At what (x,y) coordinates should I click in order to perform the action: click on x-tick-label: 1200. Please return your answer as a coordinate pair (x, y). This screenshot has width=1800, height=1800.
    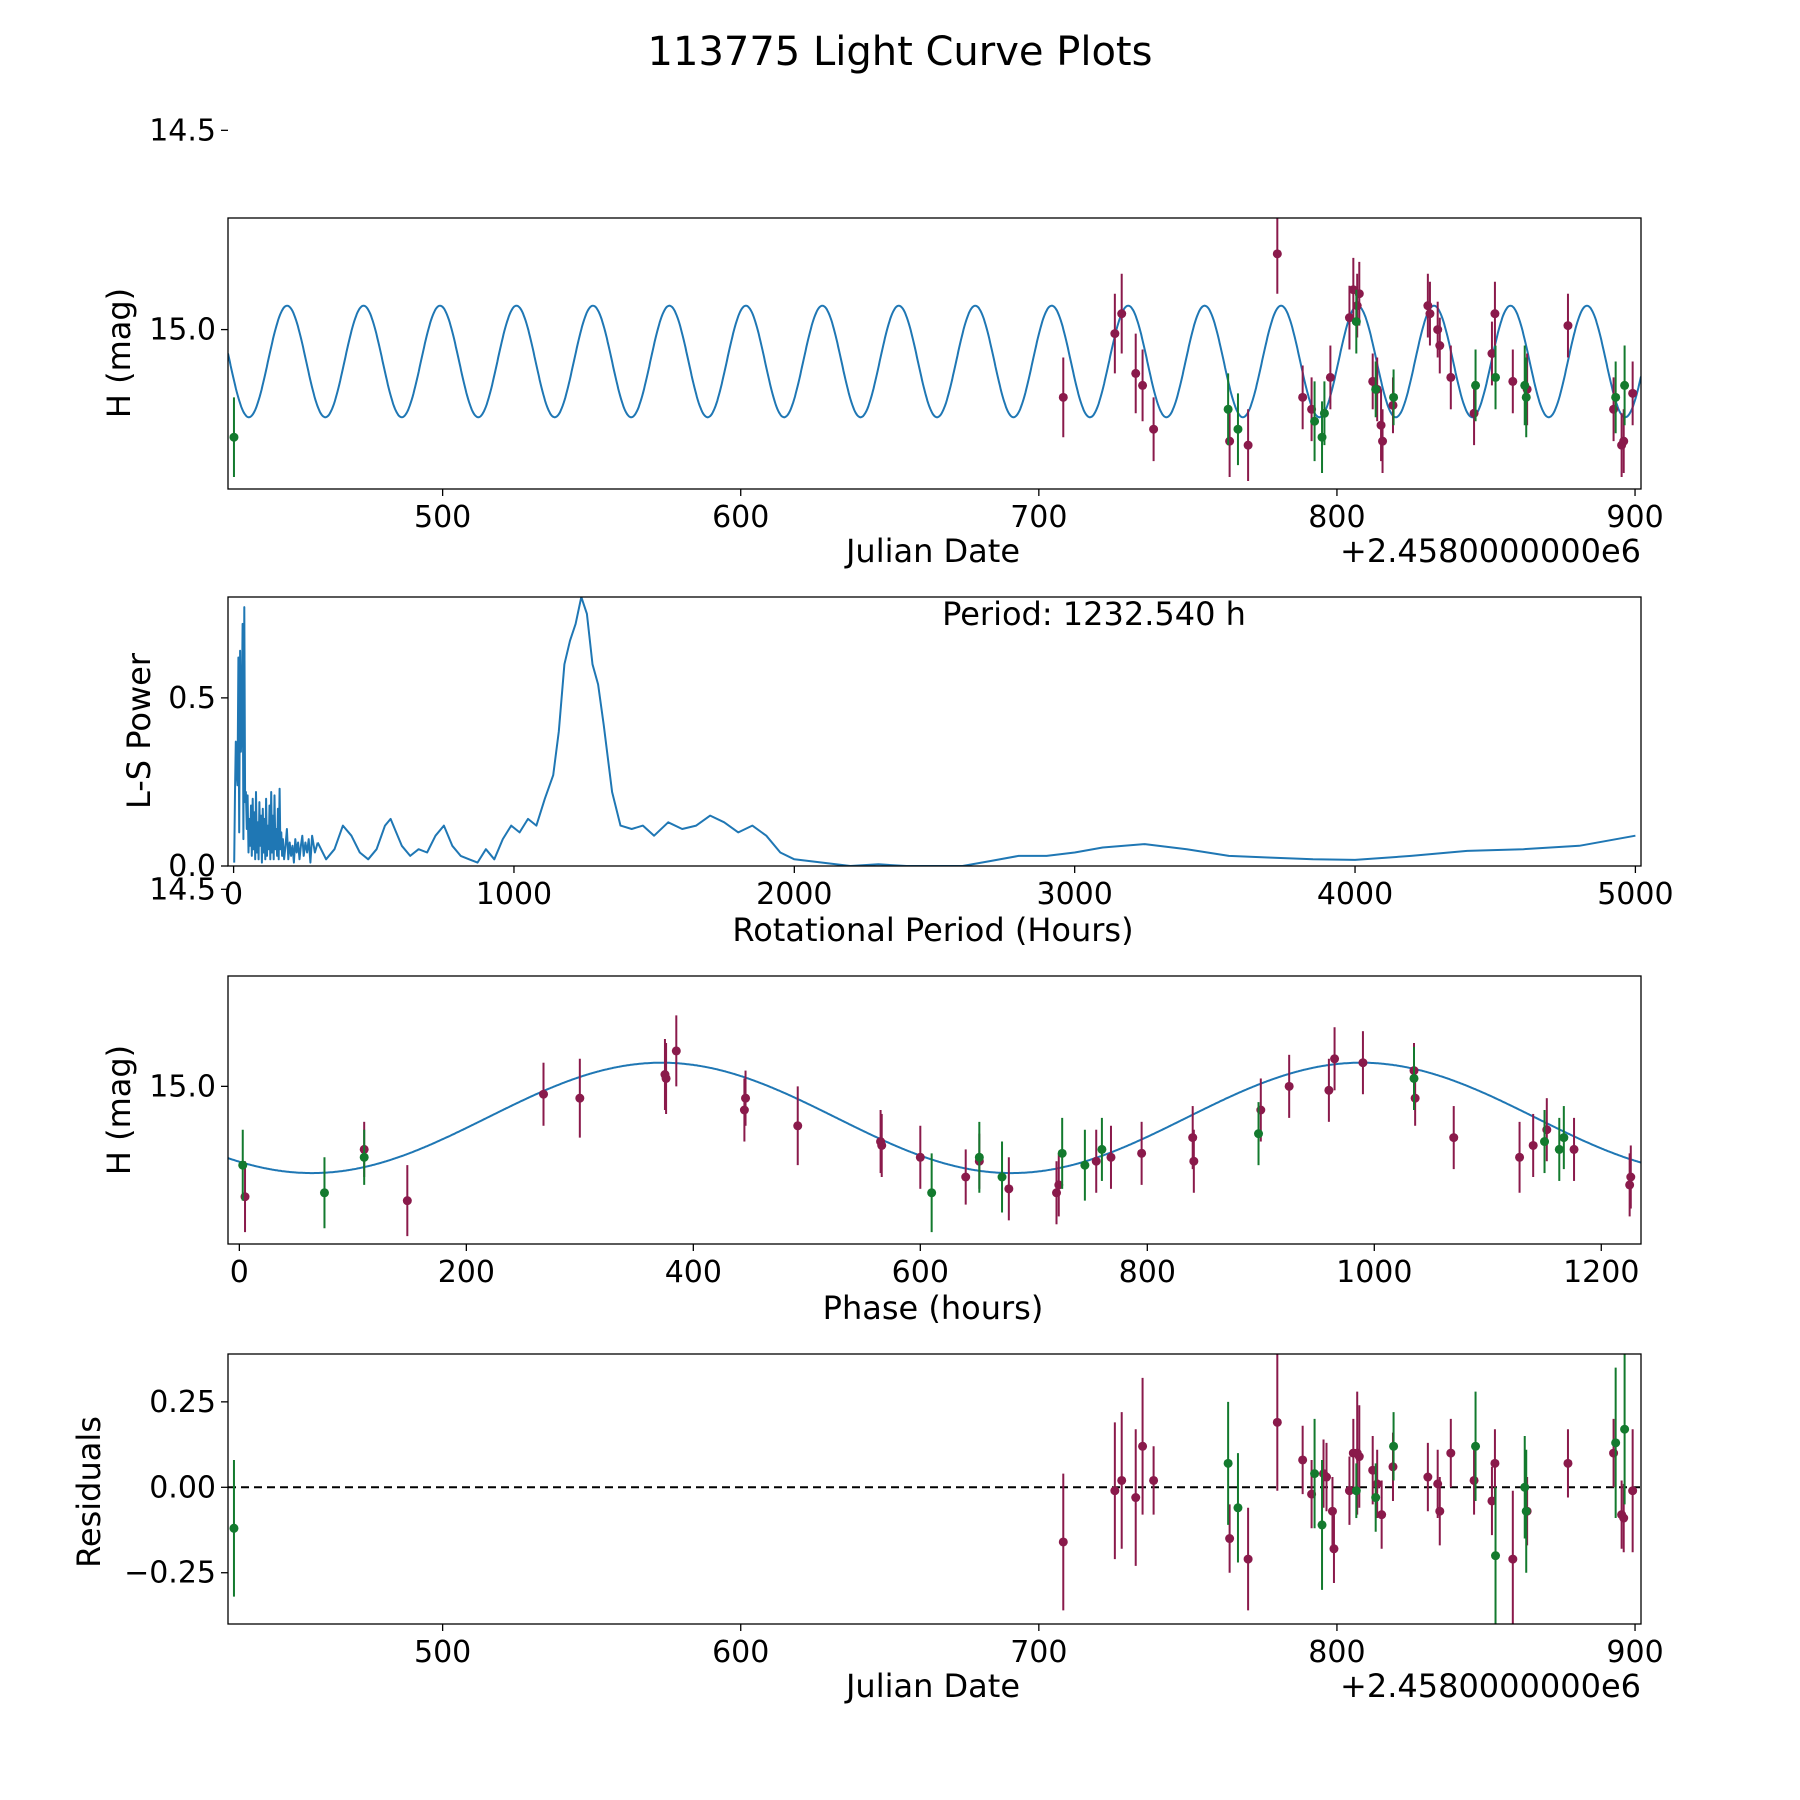
    Looking at the image, I should click on (1601, 1272).